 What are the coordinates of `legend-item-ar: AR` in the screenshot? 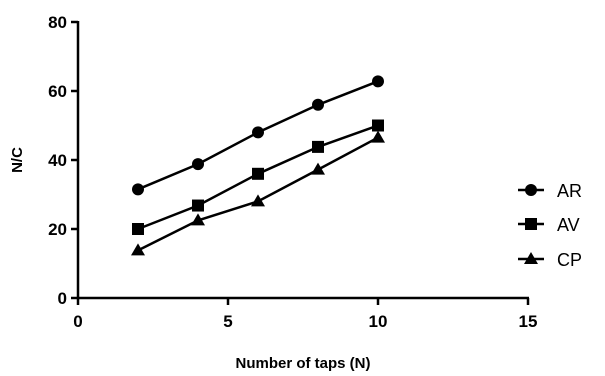 It's located at (550, 191).